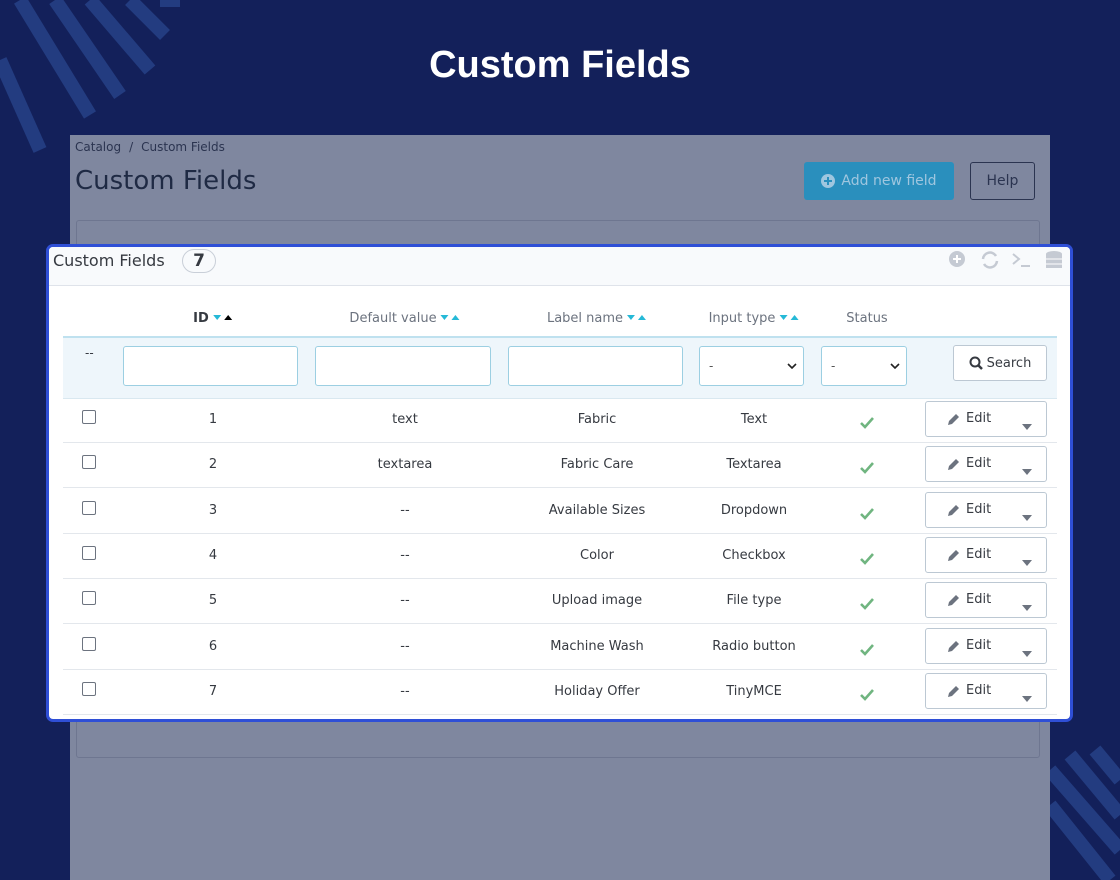  What do you see at coordinates (199, 261) in the screenshot?
I see `count-badge: 7` at bounding box center [199, 261].